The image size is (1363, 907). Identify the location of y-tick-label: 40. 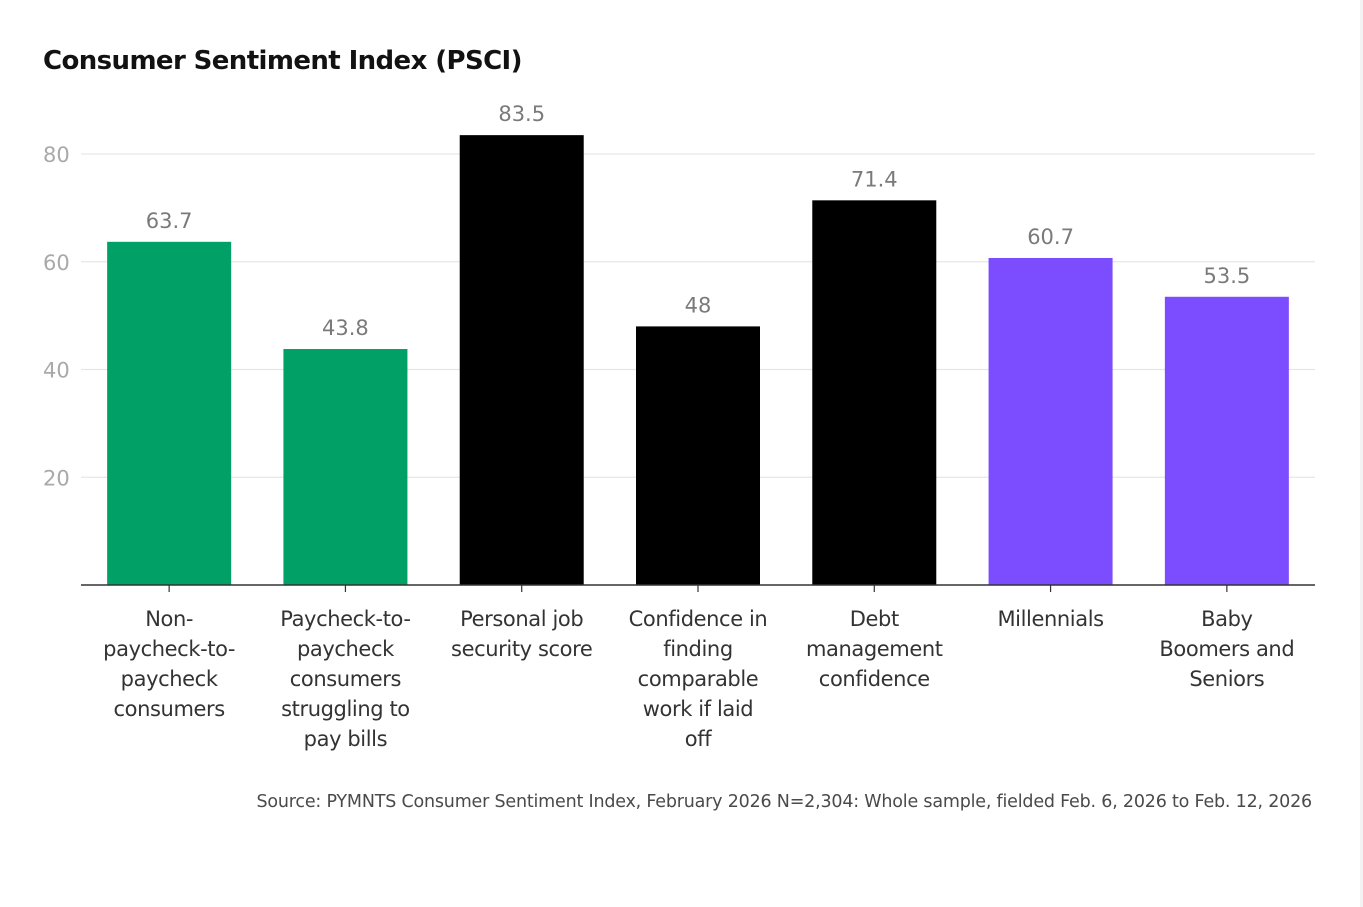
(56, 371).